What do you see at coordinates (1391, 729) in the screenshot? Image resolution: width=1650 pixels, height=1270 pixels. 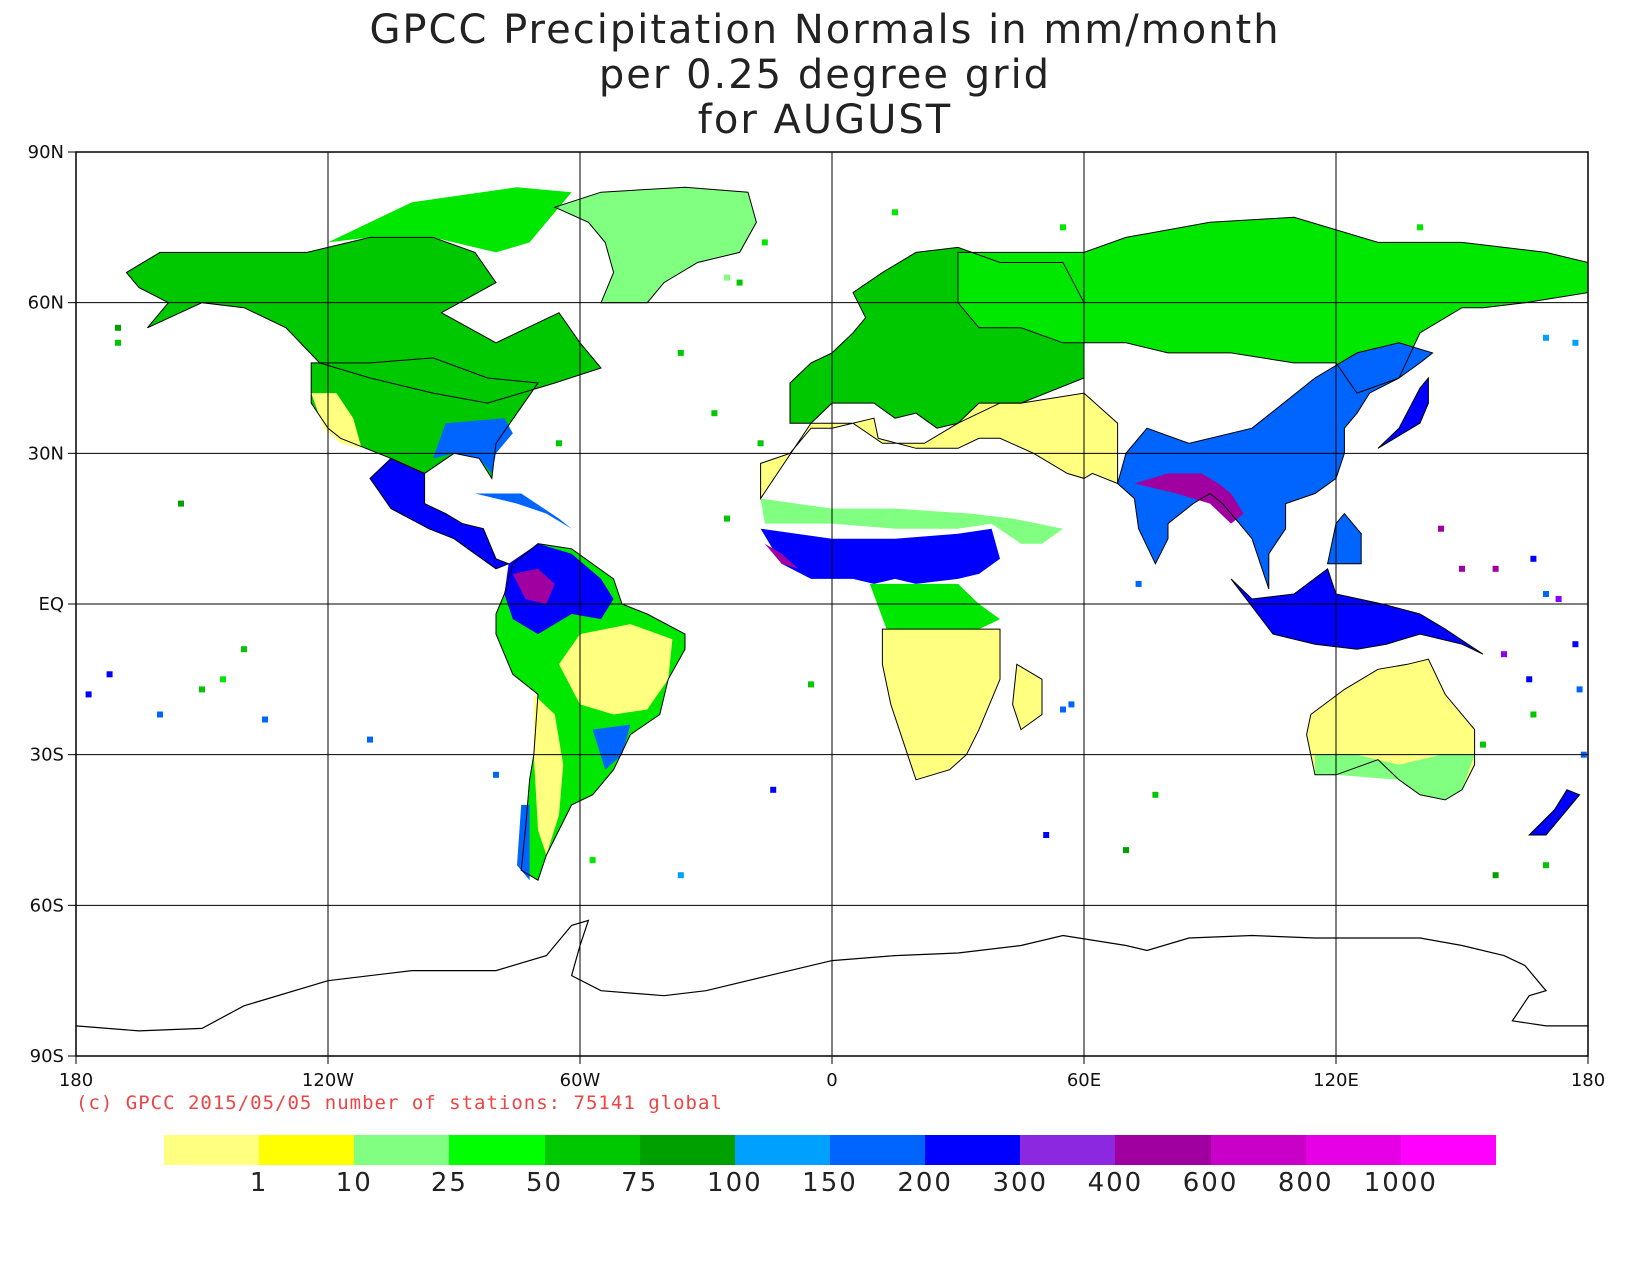 I see `coastline-australia` at bounding box center [1391, 729].